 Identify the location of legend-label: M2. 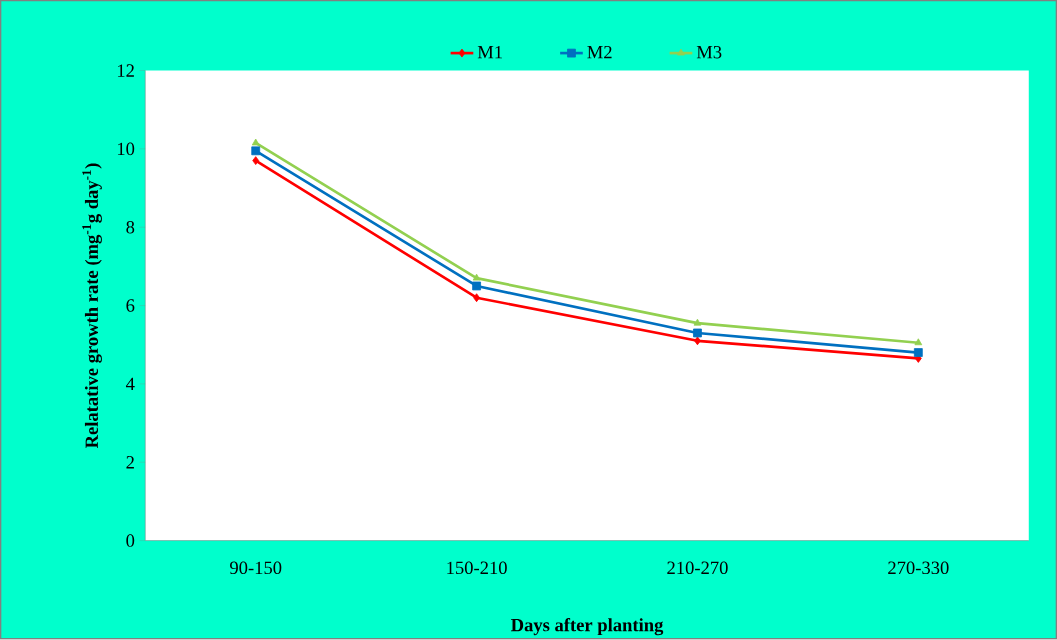
(599, 52).